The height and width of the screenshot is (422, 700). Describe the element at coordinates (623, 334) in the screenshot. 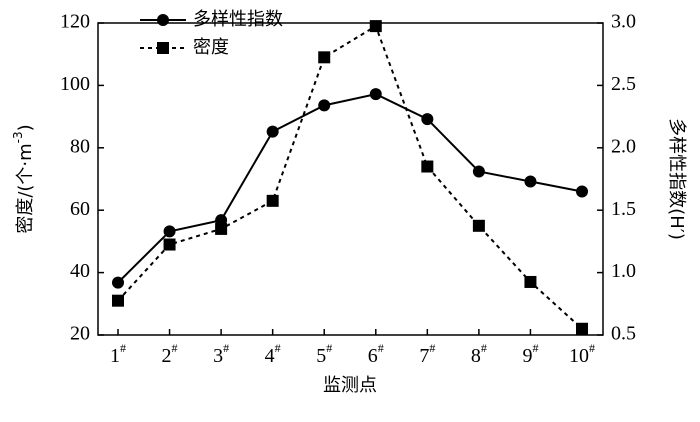

I see `y2-tick-label: 0.5` at that location.